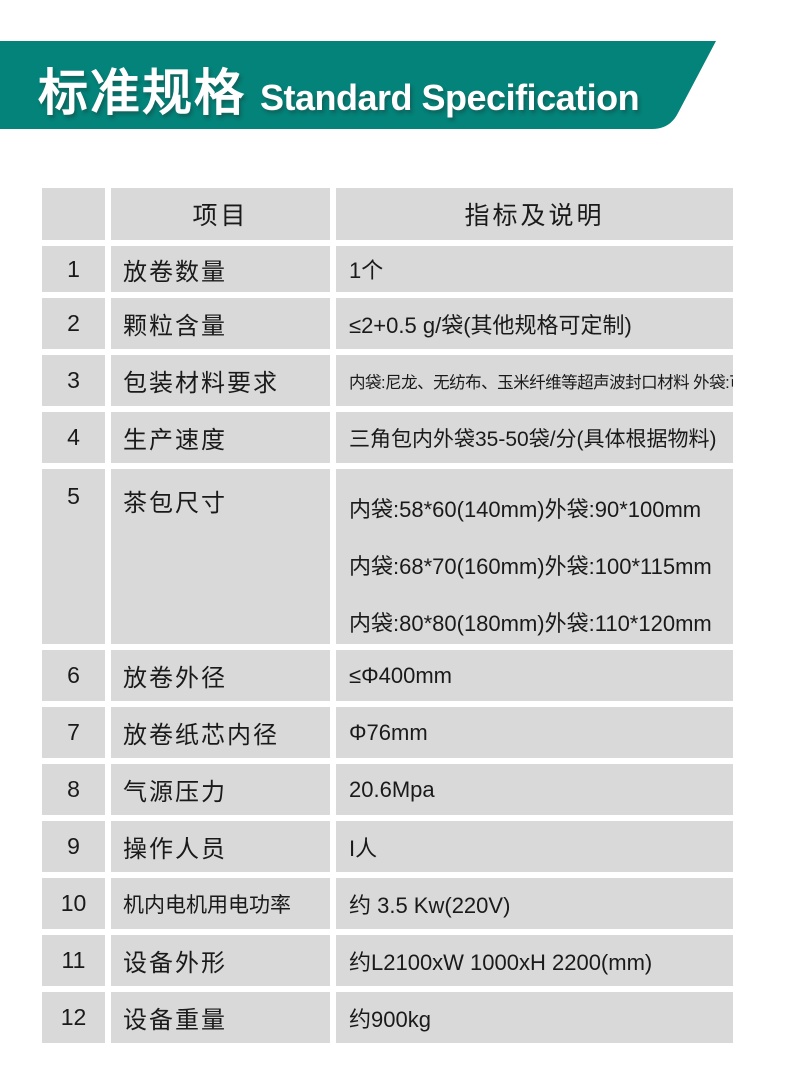  I want to click on table-row: 4 生产速度 三角包内外袋35-50袋/分(具体根据物料), so click(387, 437).